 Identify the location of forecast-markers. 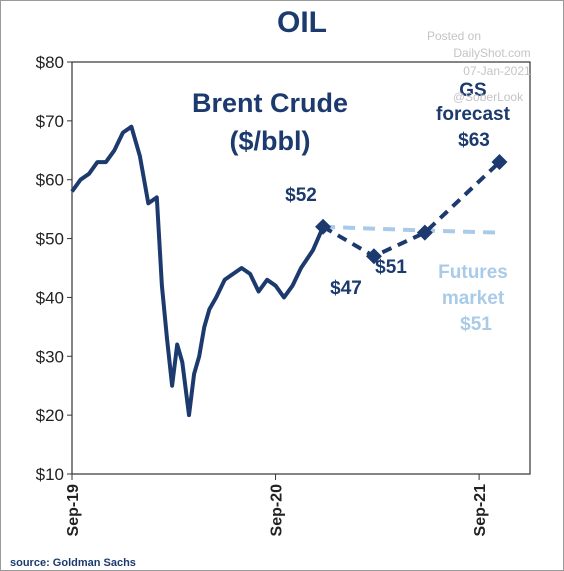
(411, 209).